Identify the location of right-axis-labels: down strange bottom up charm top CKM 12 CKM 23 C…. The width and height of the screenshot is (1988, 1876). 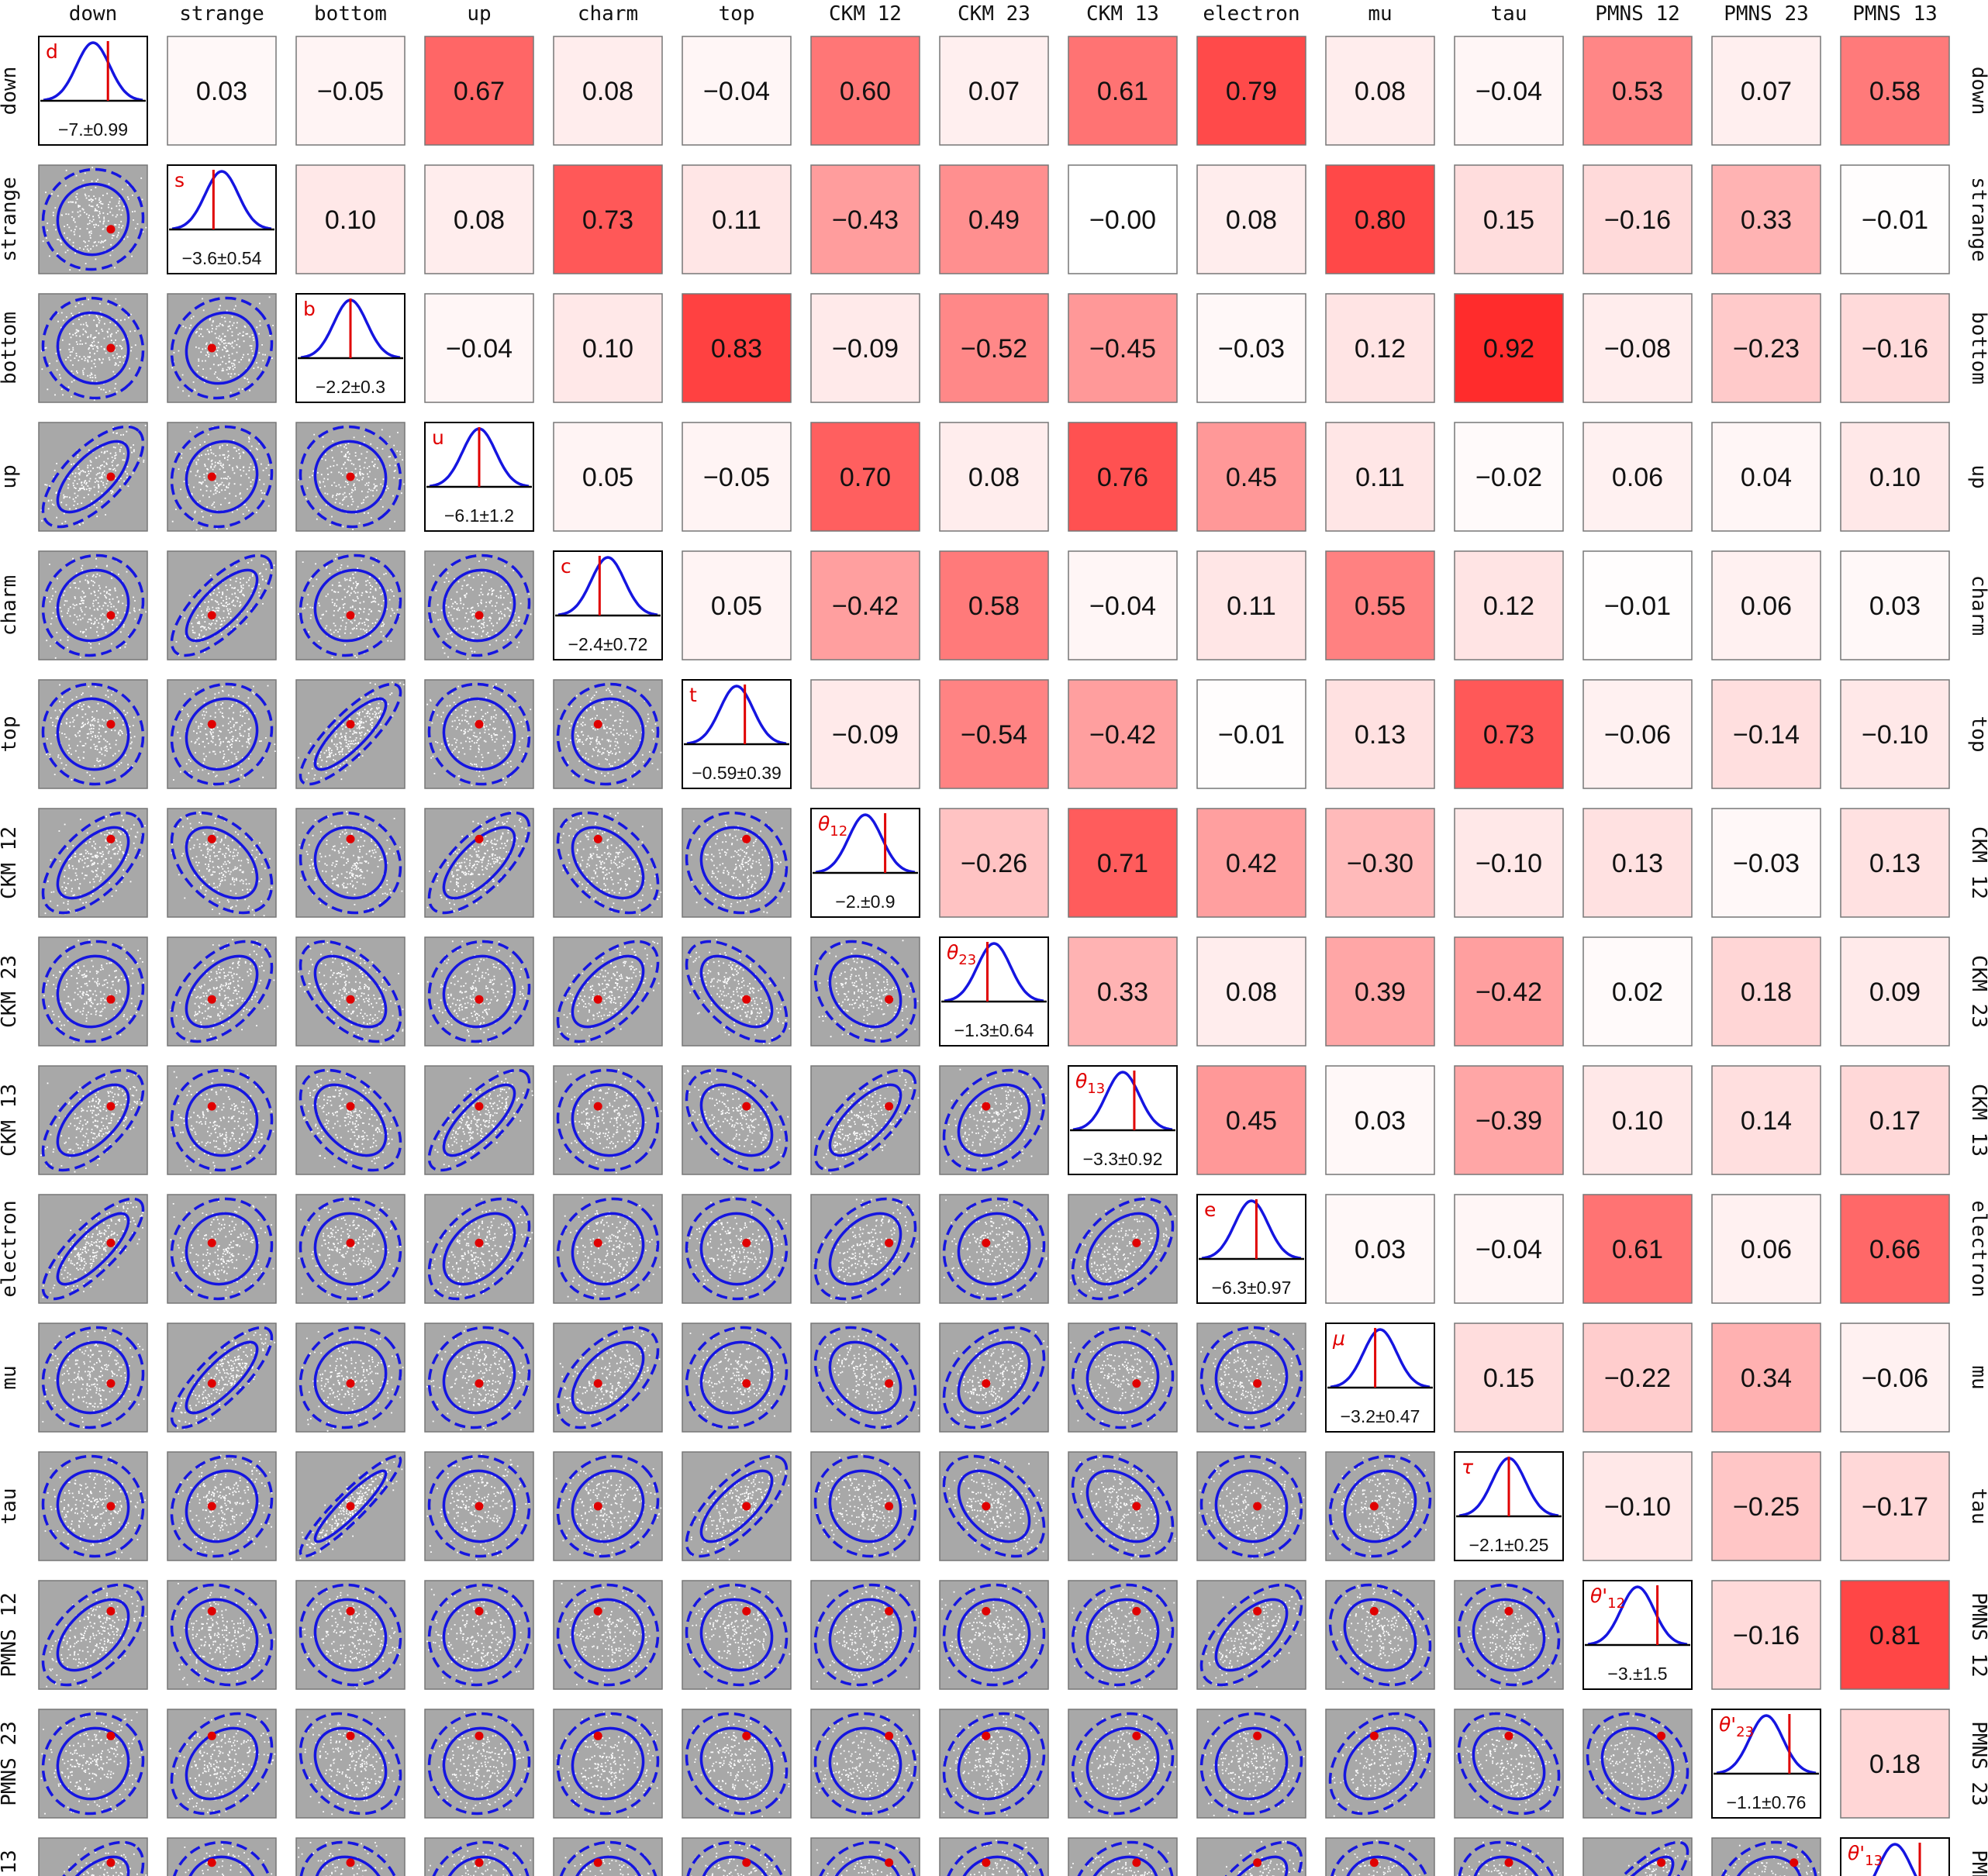
(1977, 972).